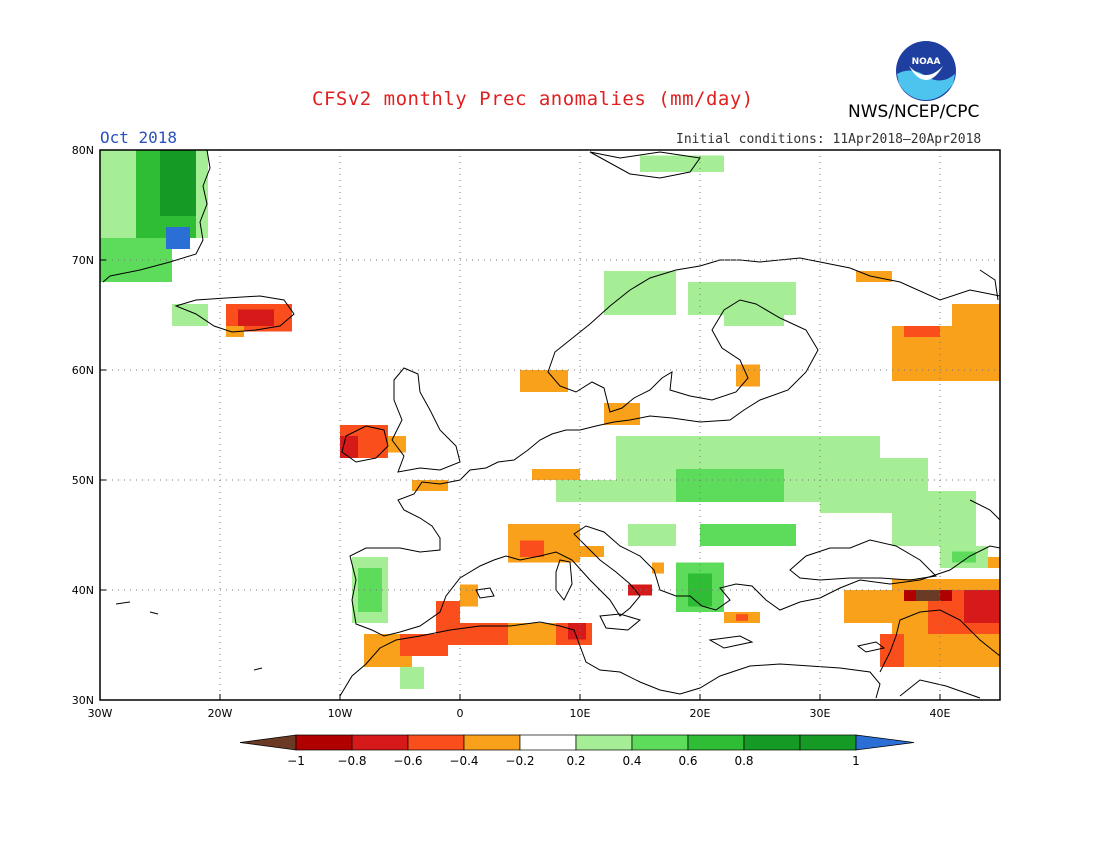 This screenshot has width=1100, height=850. I want to click on lon-label-10E: 10E, so click(580, 713).